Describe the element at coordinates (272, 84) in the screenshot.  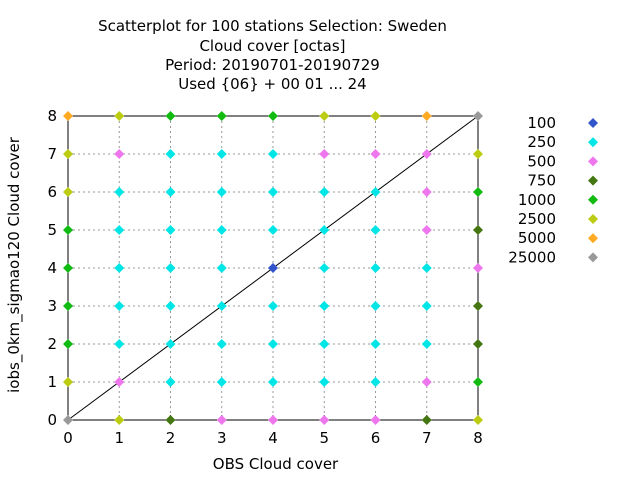
I see `chart-title-line-4: Used {06} + 00 01 ... 24` at that location.